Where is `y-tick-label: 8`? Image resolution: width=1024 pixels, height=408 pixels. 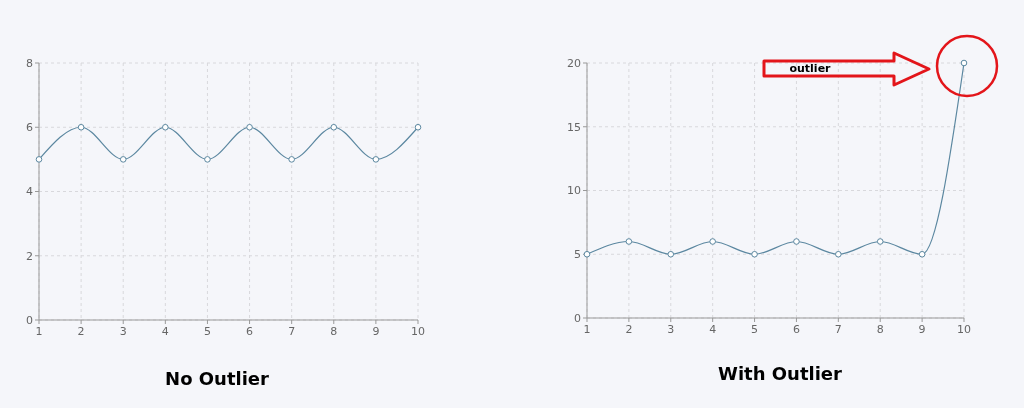 y-tick-label: 8 is located at coordinates (29, 63).